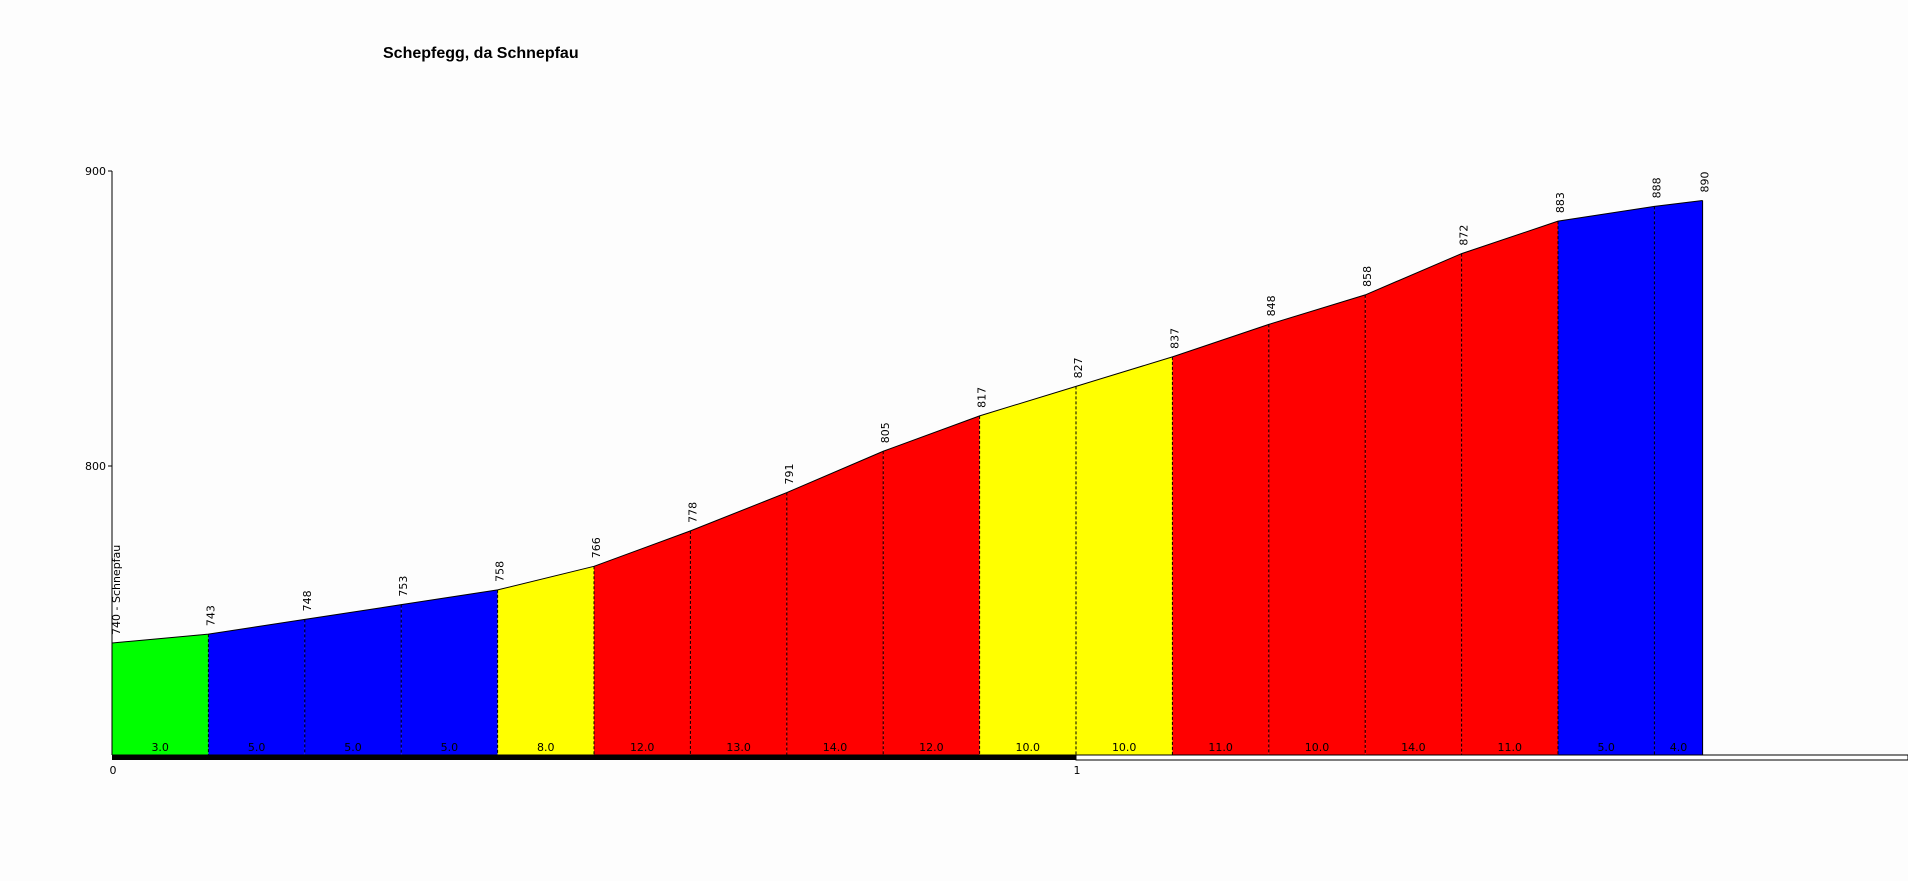 The image size is (1908, 881). Describe the element at coordinates (546, 747) in the screenshot. I see `gradient-label: 8.0` at that location.